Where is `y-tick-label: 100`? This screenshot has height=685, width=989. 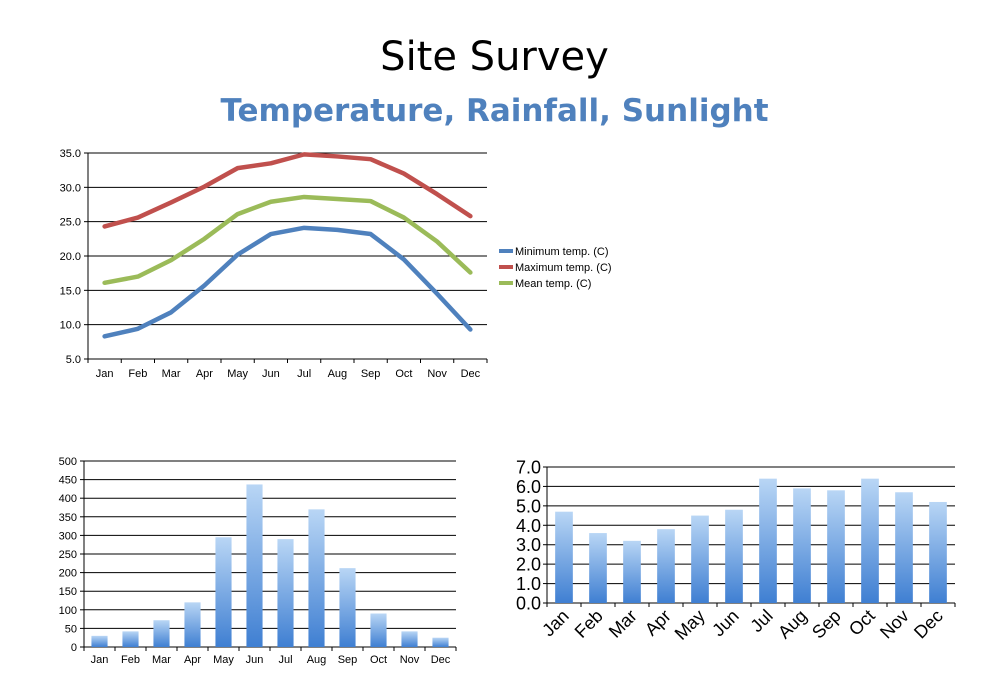
y-tick-label: 100 is located at coordinates (68, 611).